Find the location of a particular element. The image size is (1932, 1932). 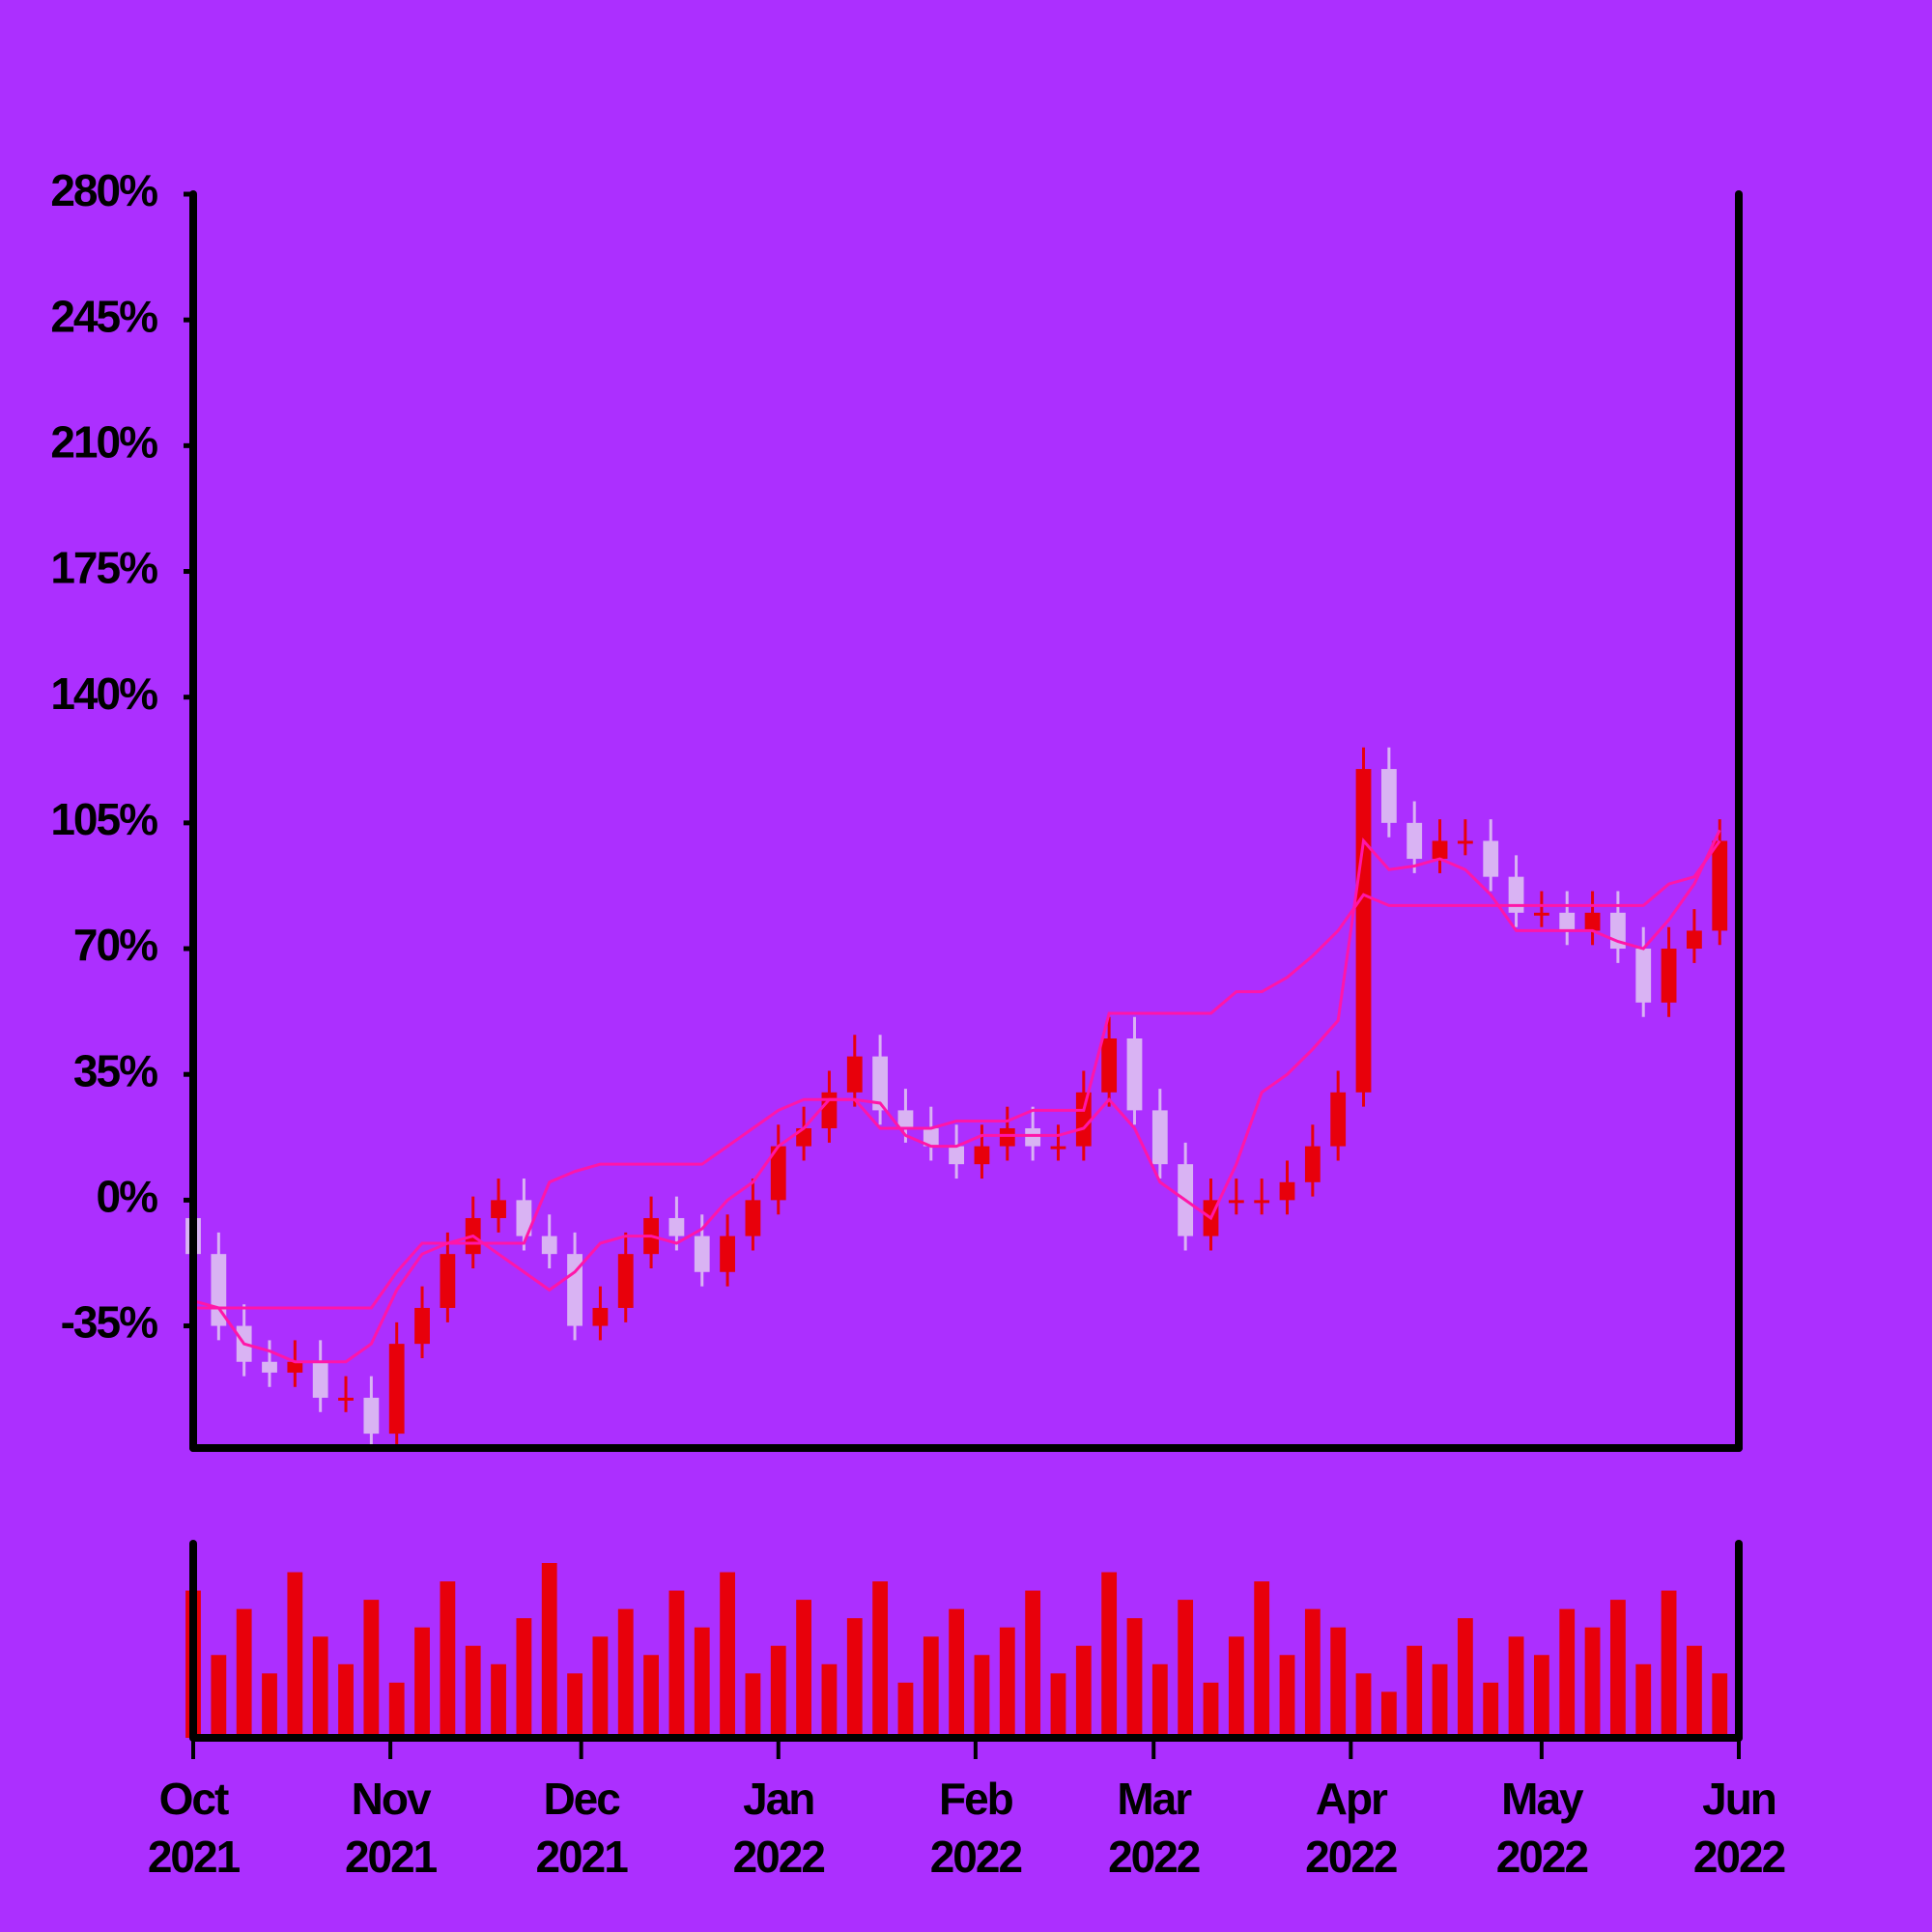

y-tick-label: 35% is located at coordinates (115, 1070).